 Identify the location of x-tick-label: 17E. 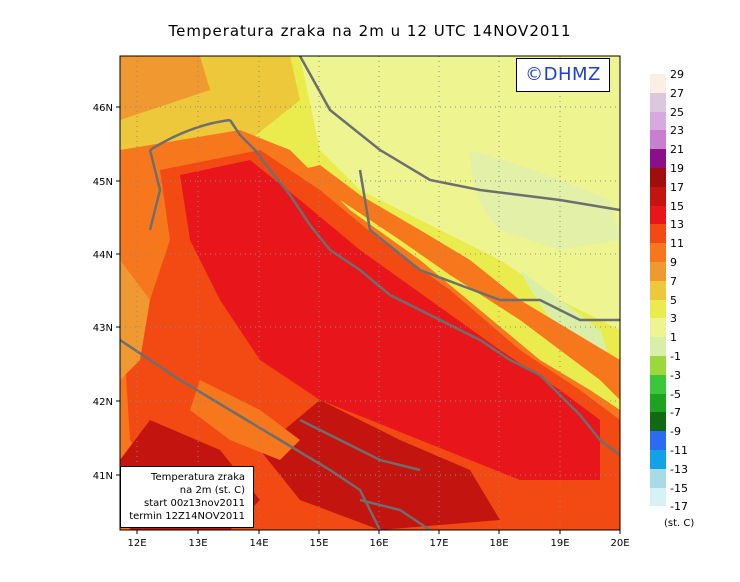
(438, 543).